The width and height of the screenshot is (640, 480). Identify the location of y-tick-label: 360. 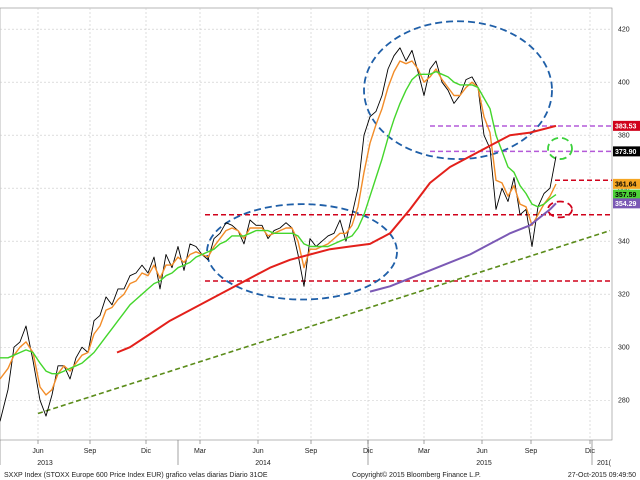
(624, 189).